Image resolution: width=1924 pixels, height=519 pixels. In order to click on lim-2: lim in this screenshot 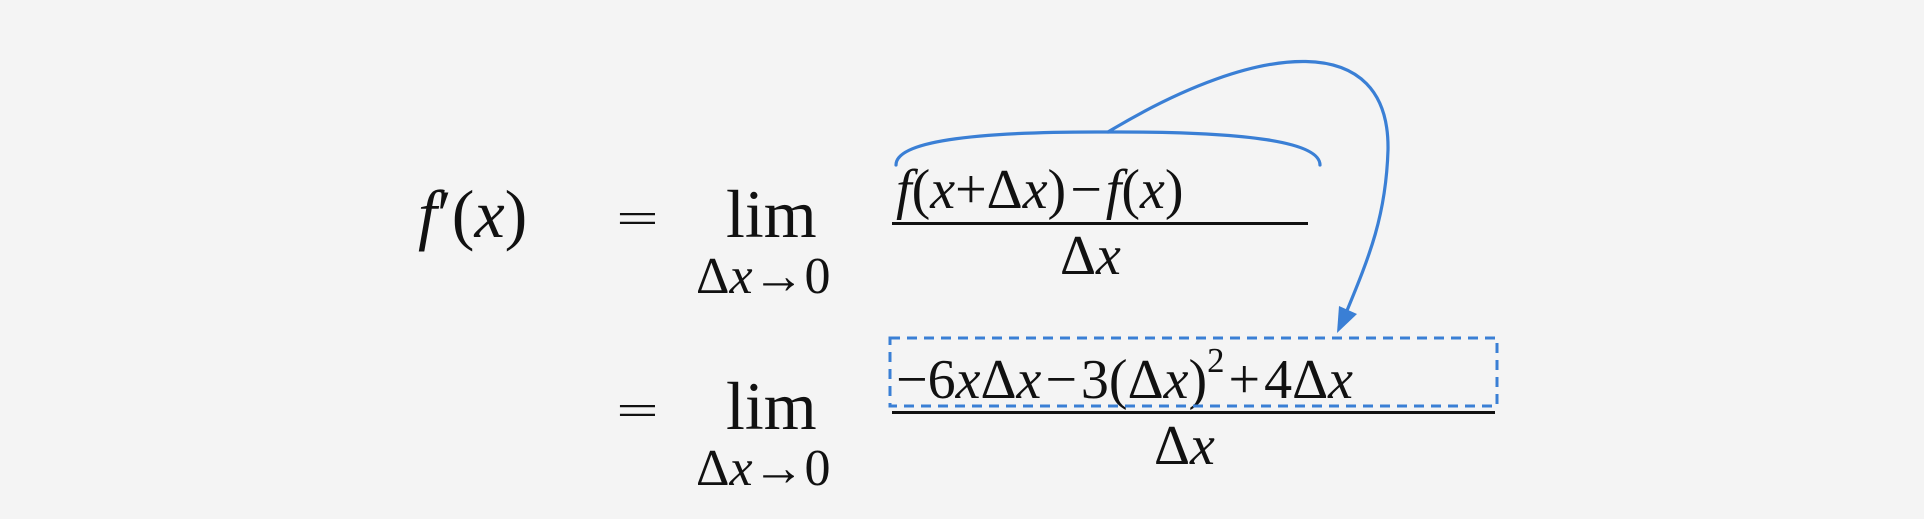, I will do `click(771, 406)`.